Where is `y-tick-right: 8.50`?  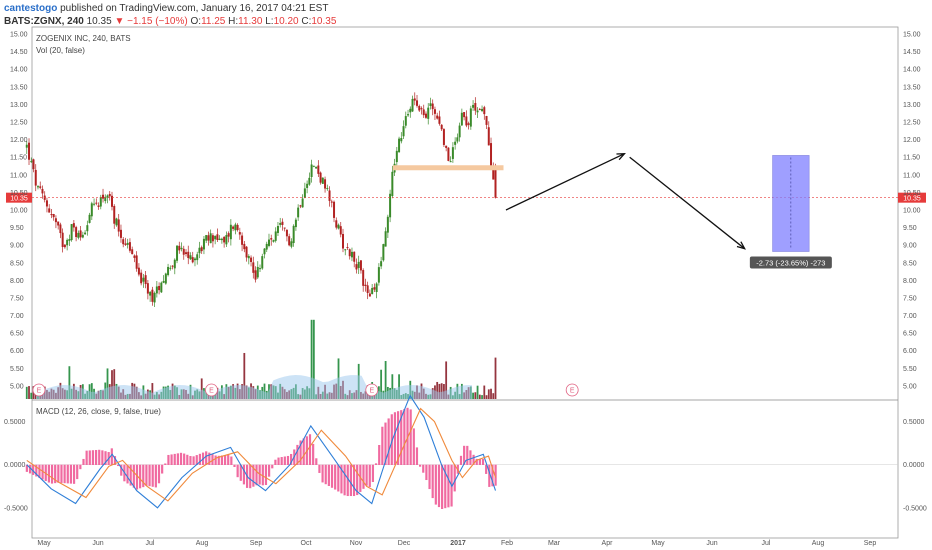
y-tick-right: 8.50 is located at coordinates (910, 263).